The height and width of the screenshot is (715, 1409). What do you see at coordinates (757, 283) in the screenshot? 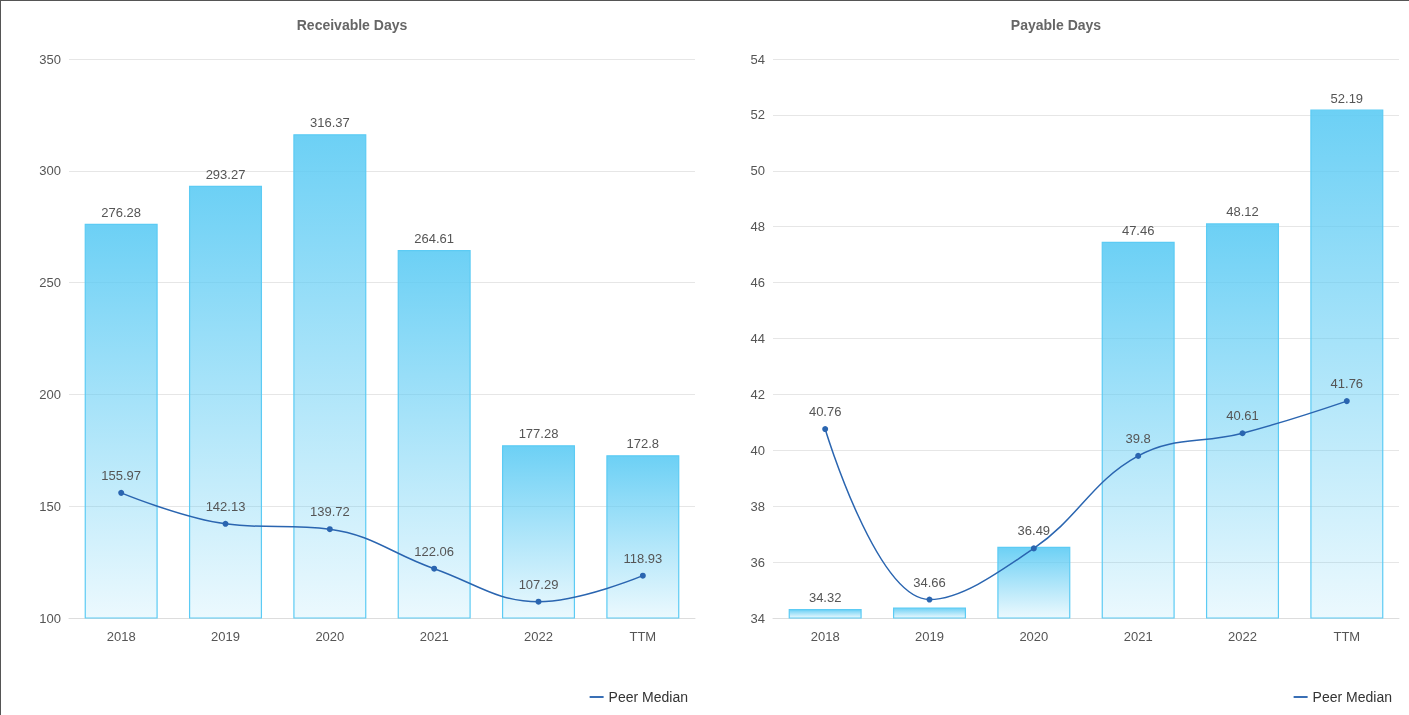
I see `y-tick-label: 46` at bounding box center [757, 283].